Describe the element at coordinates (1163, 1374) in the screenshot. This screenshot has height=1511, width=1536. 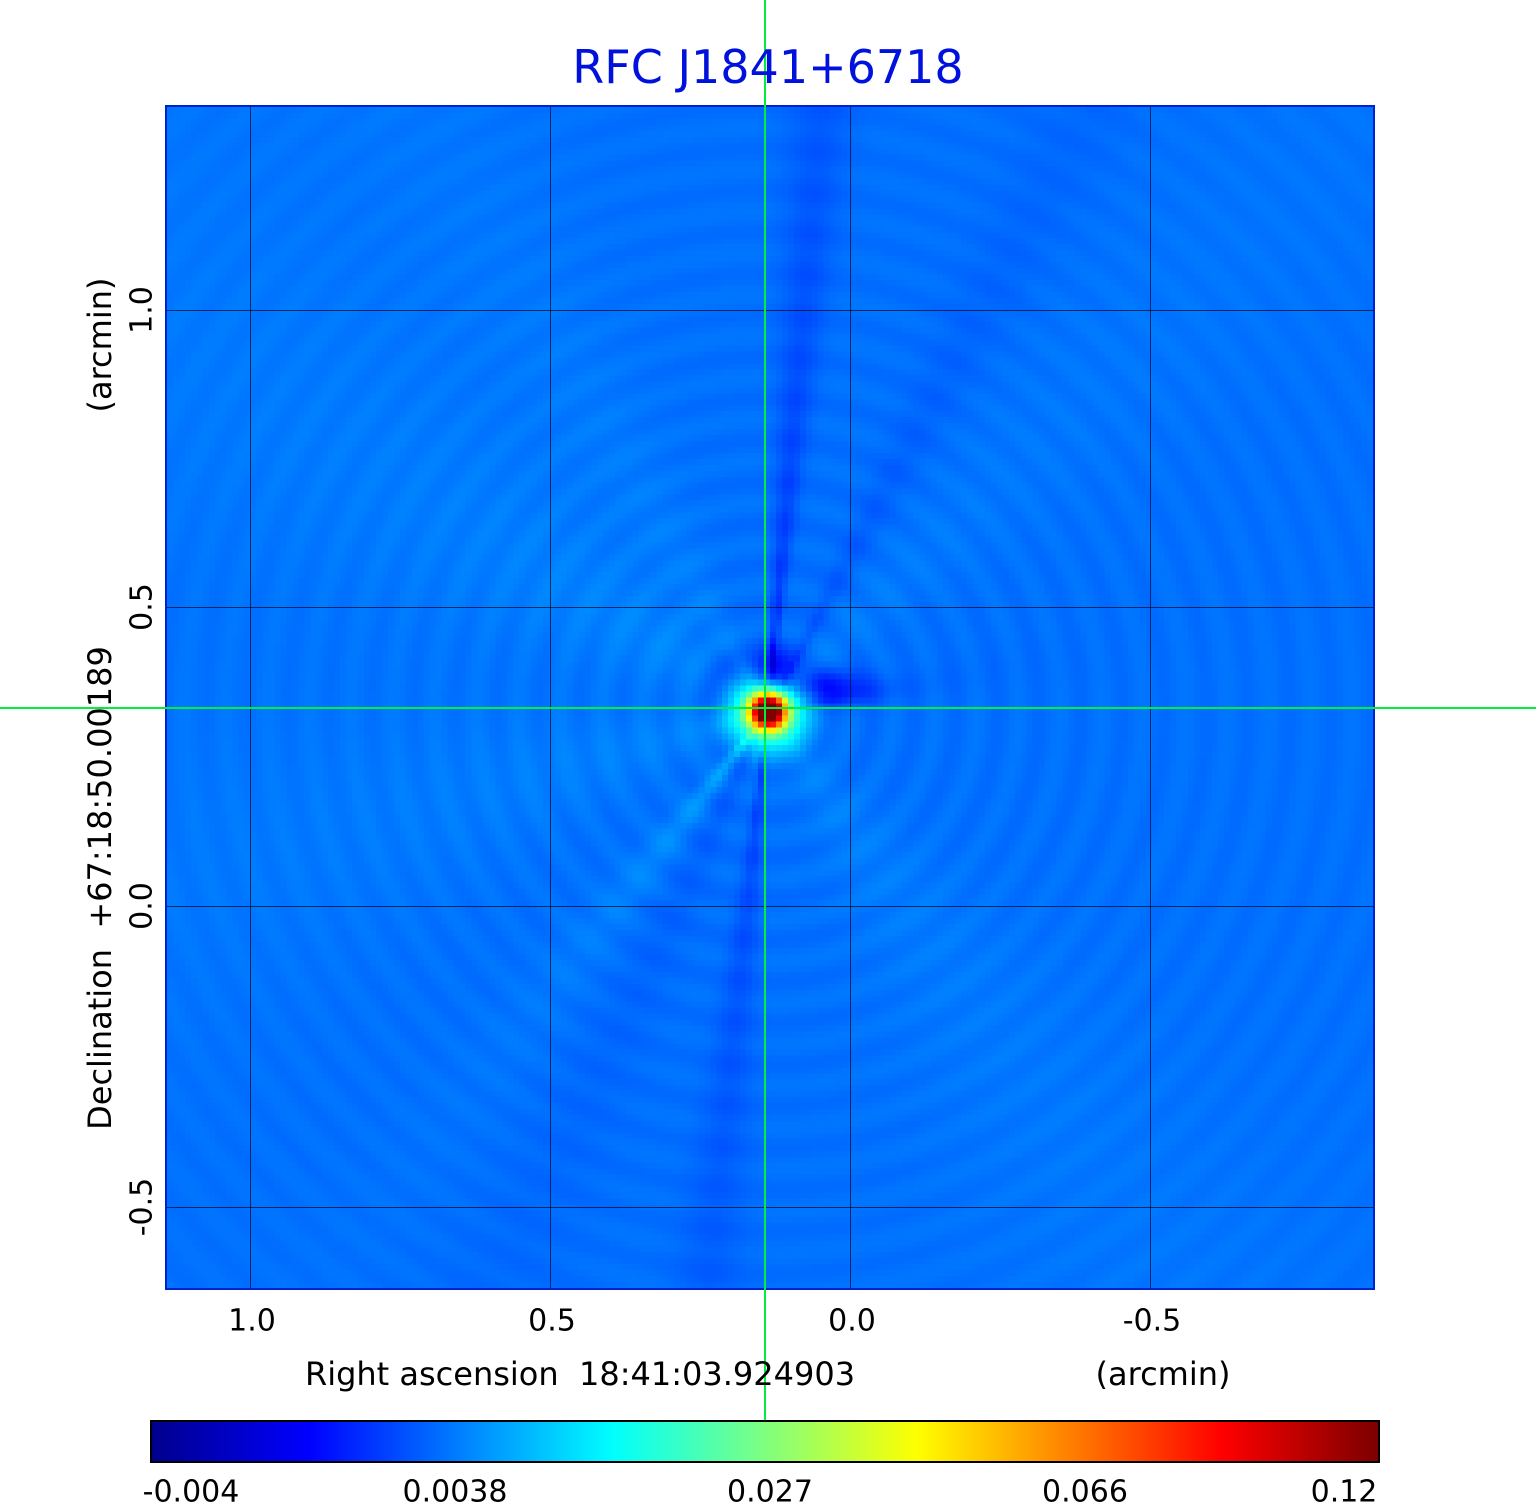
I see `x-axis-unit-label: (arcmin)` at that location.